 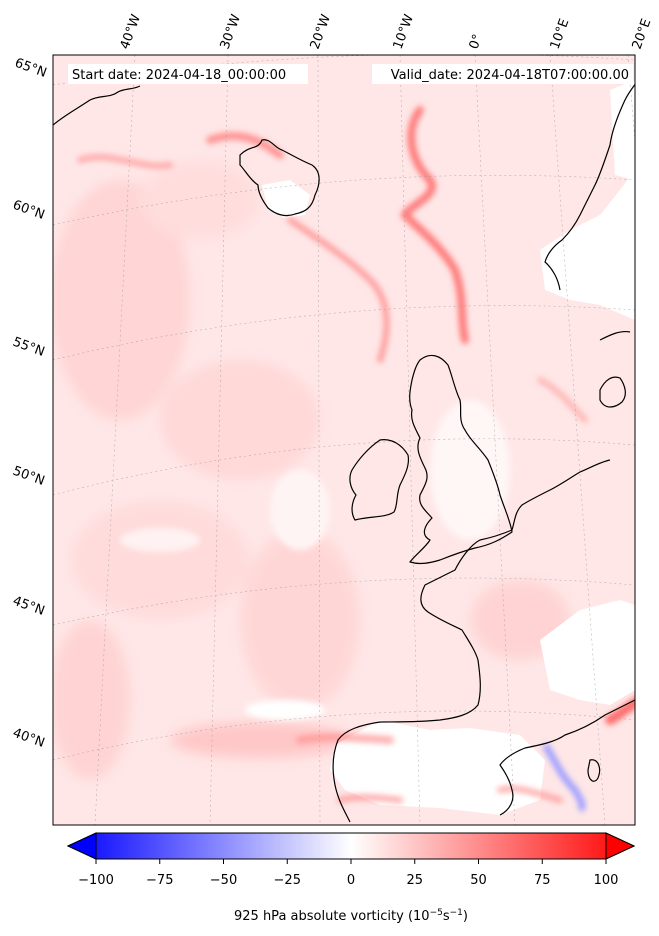 I want to click on start-date-label: Start date: 2024-04-18_00:00:00, so click(x=179, y=75).